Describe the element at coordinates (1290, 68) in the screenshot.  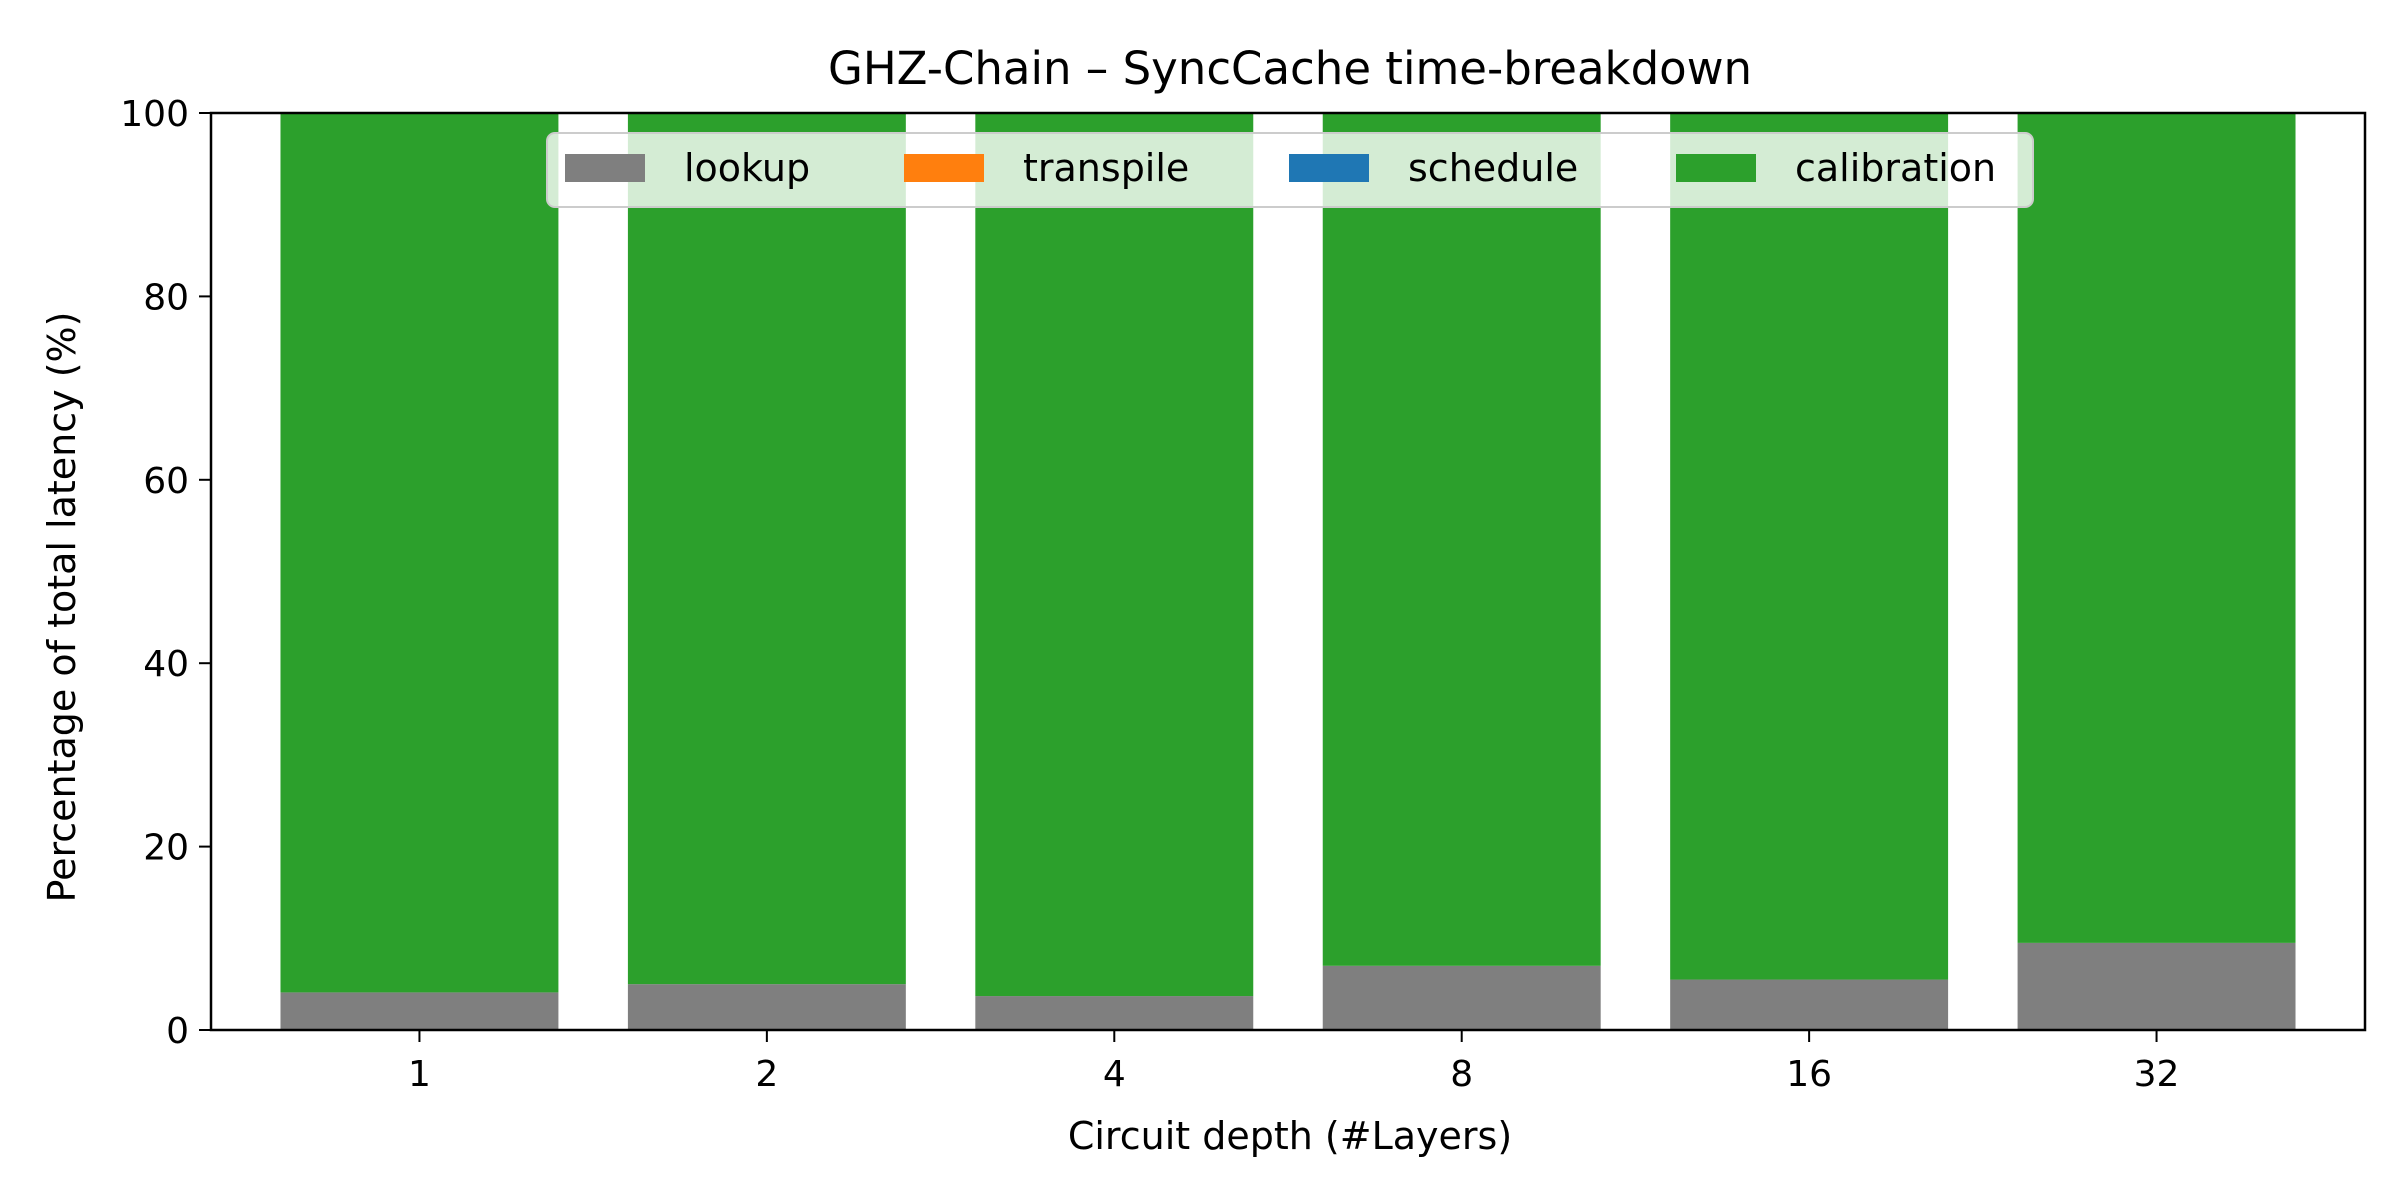
I see `chart-title: GHZ-Chain – SyncCache time-breakdown` at that location.